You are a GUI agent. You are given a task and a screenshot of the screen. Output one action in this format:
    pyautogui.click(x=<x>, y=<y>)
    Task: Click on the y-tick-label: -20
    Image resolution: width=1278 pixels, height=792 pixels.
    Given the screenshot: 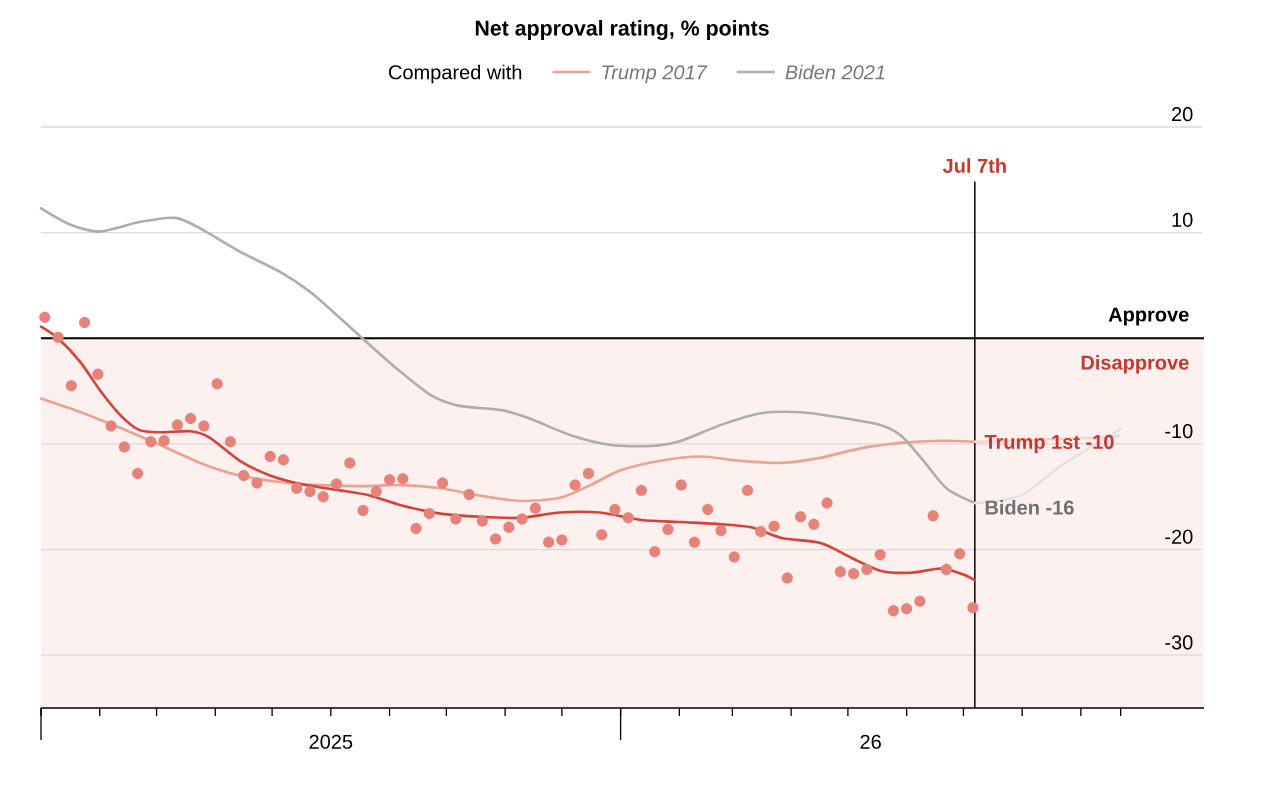 What is the action you would take?
    pyautogui.click(x=1179, y=536)
    